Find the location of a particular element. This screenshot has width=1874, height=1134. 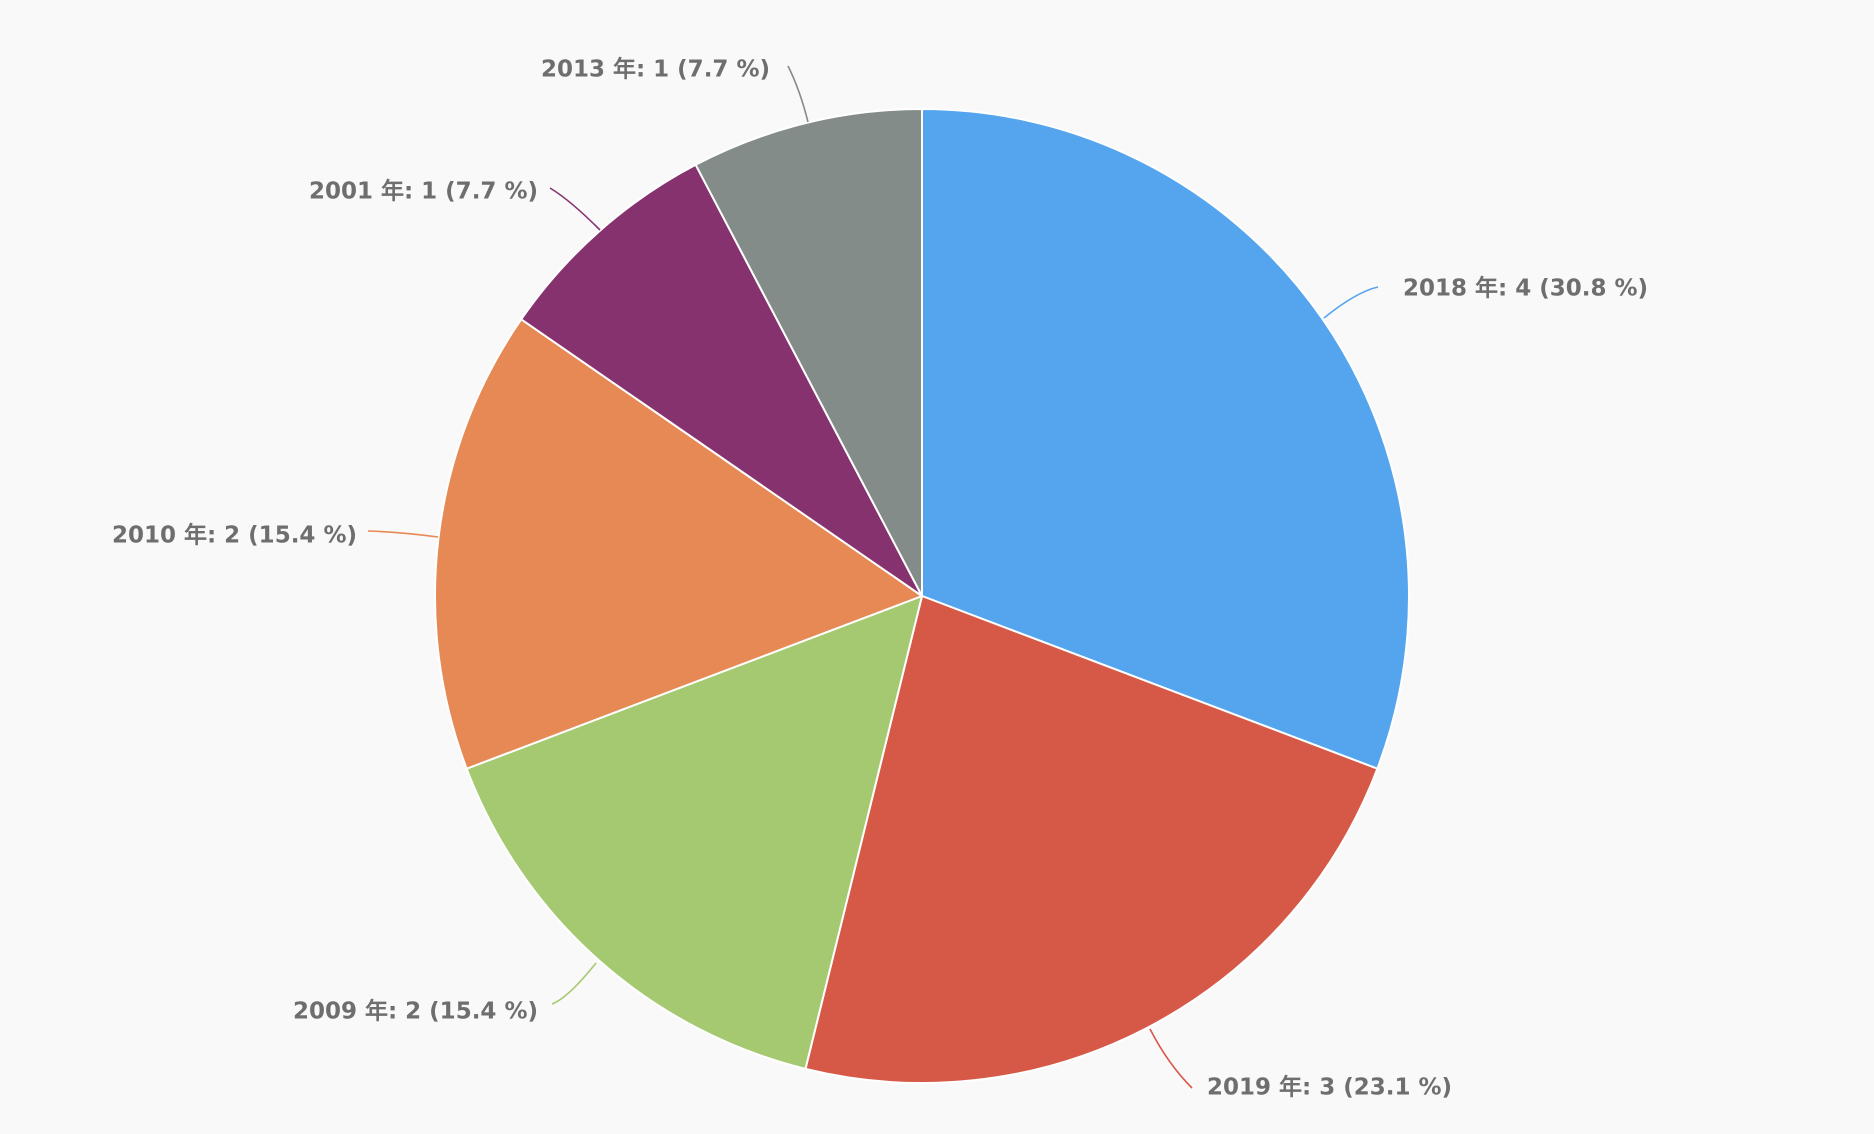

pie-slice-2001 is located at coordinates (721, 380).